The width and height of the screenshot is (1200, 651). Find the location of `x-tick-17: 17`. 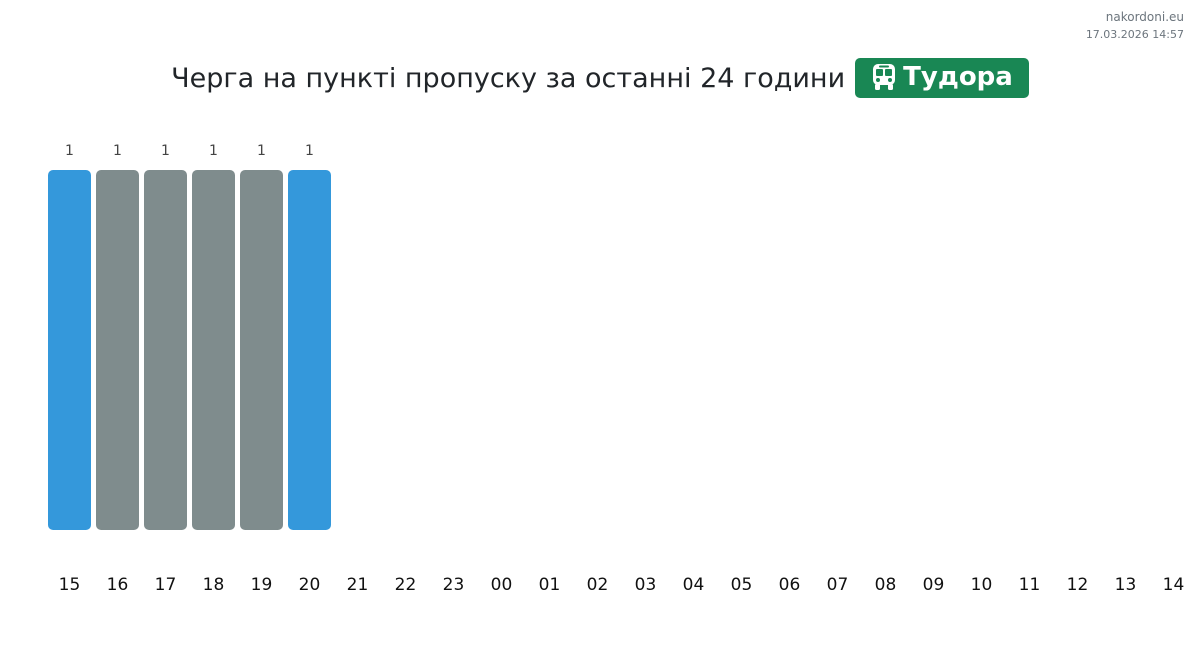

x-tick-17: 17 is located at coordinates (166, 585).